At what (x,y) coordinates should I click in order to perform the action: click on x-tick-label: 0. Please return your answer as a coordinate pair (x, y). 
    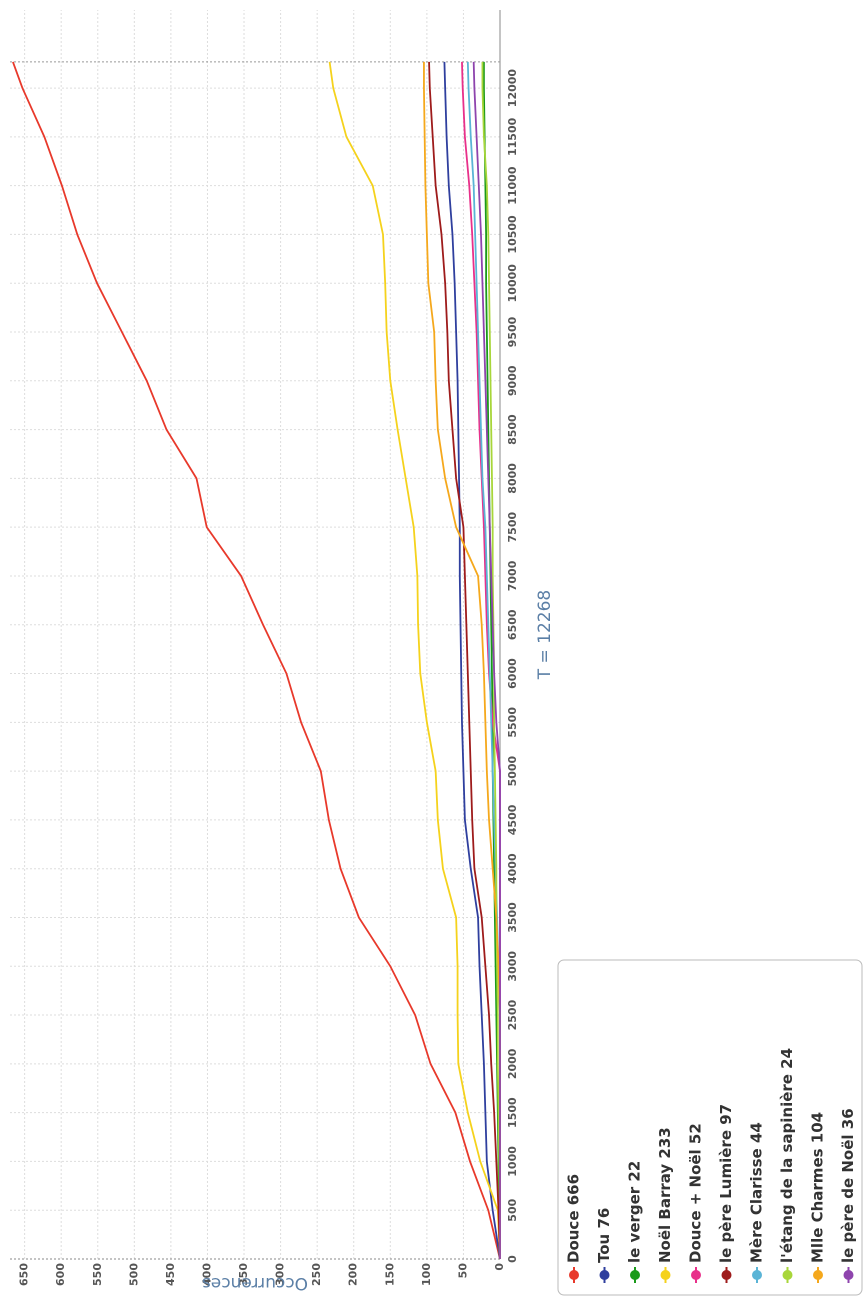
    Looking at the image, I should click on (512, 1259).